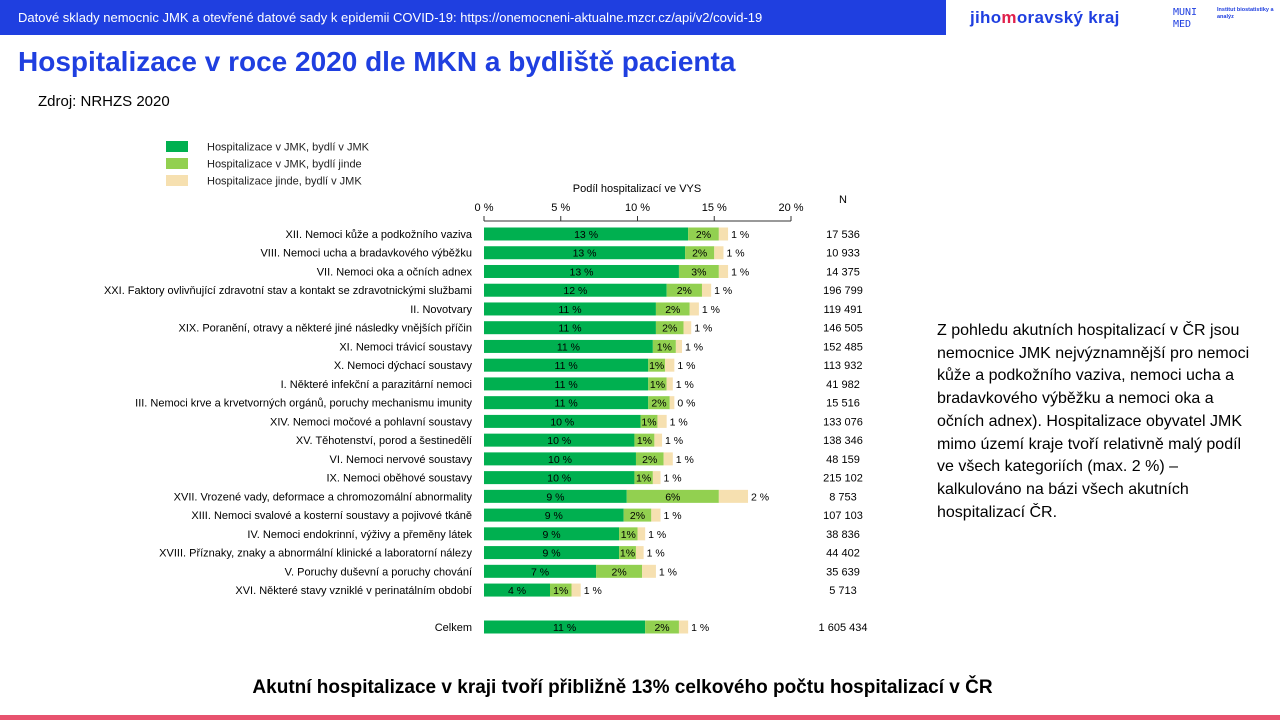 The image size is (1280, 720). Describe the element at coordinates (843, 516) in the screenshot. I see `n-value: 107 103` at that location.